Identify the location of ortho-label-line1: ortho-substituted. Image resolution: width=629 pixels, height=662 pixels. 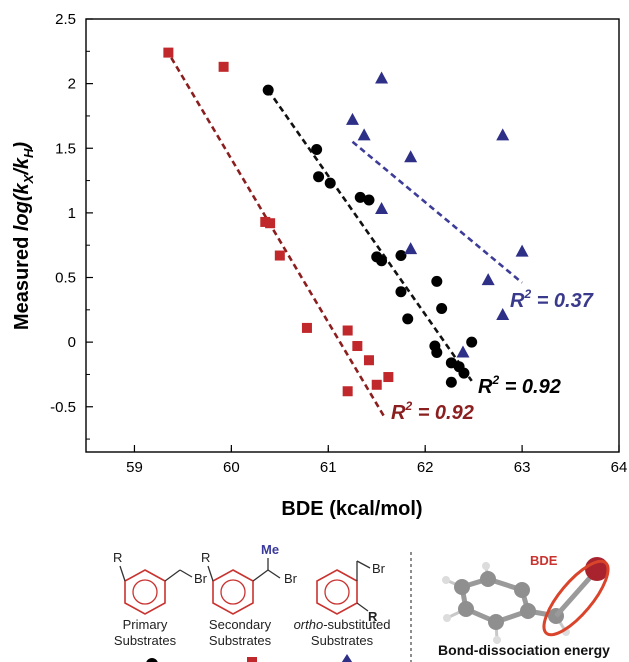
(342, 624).